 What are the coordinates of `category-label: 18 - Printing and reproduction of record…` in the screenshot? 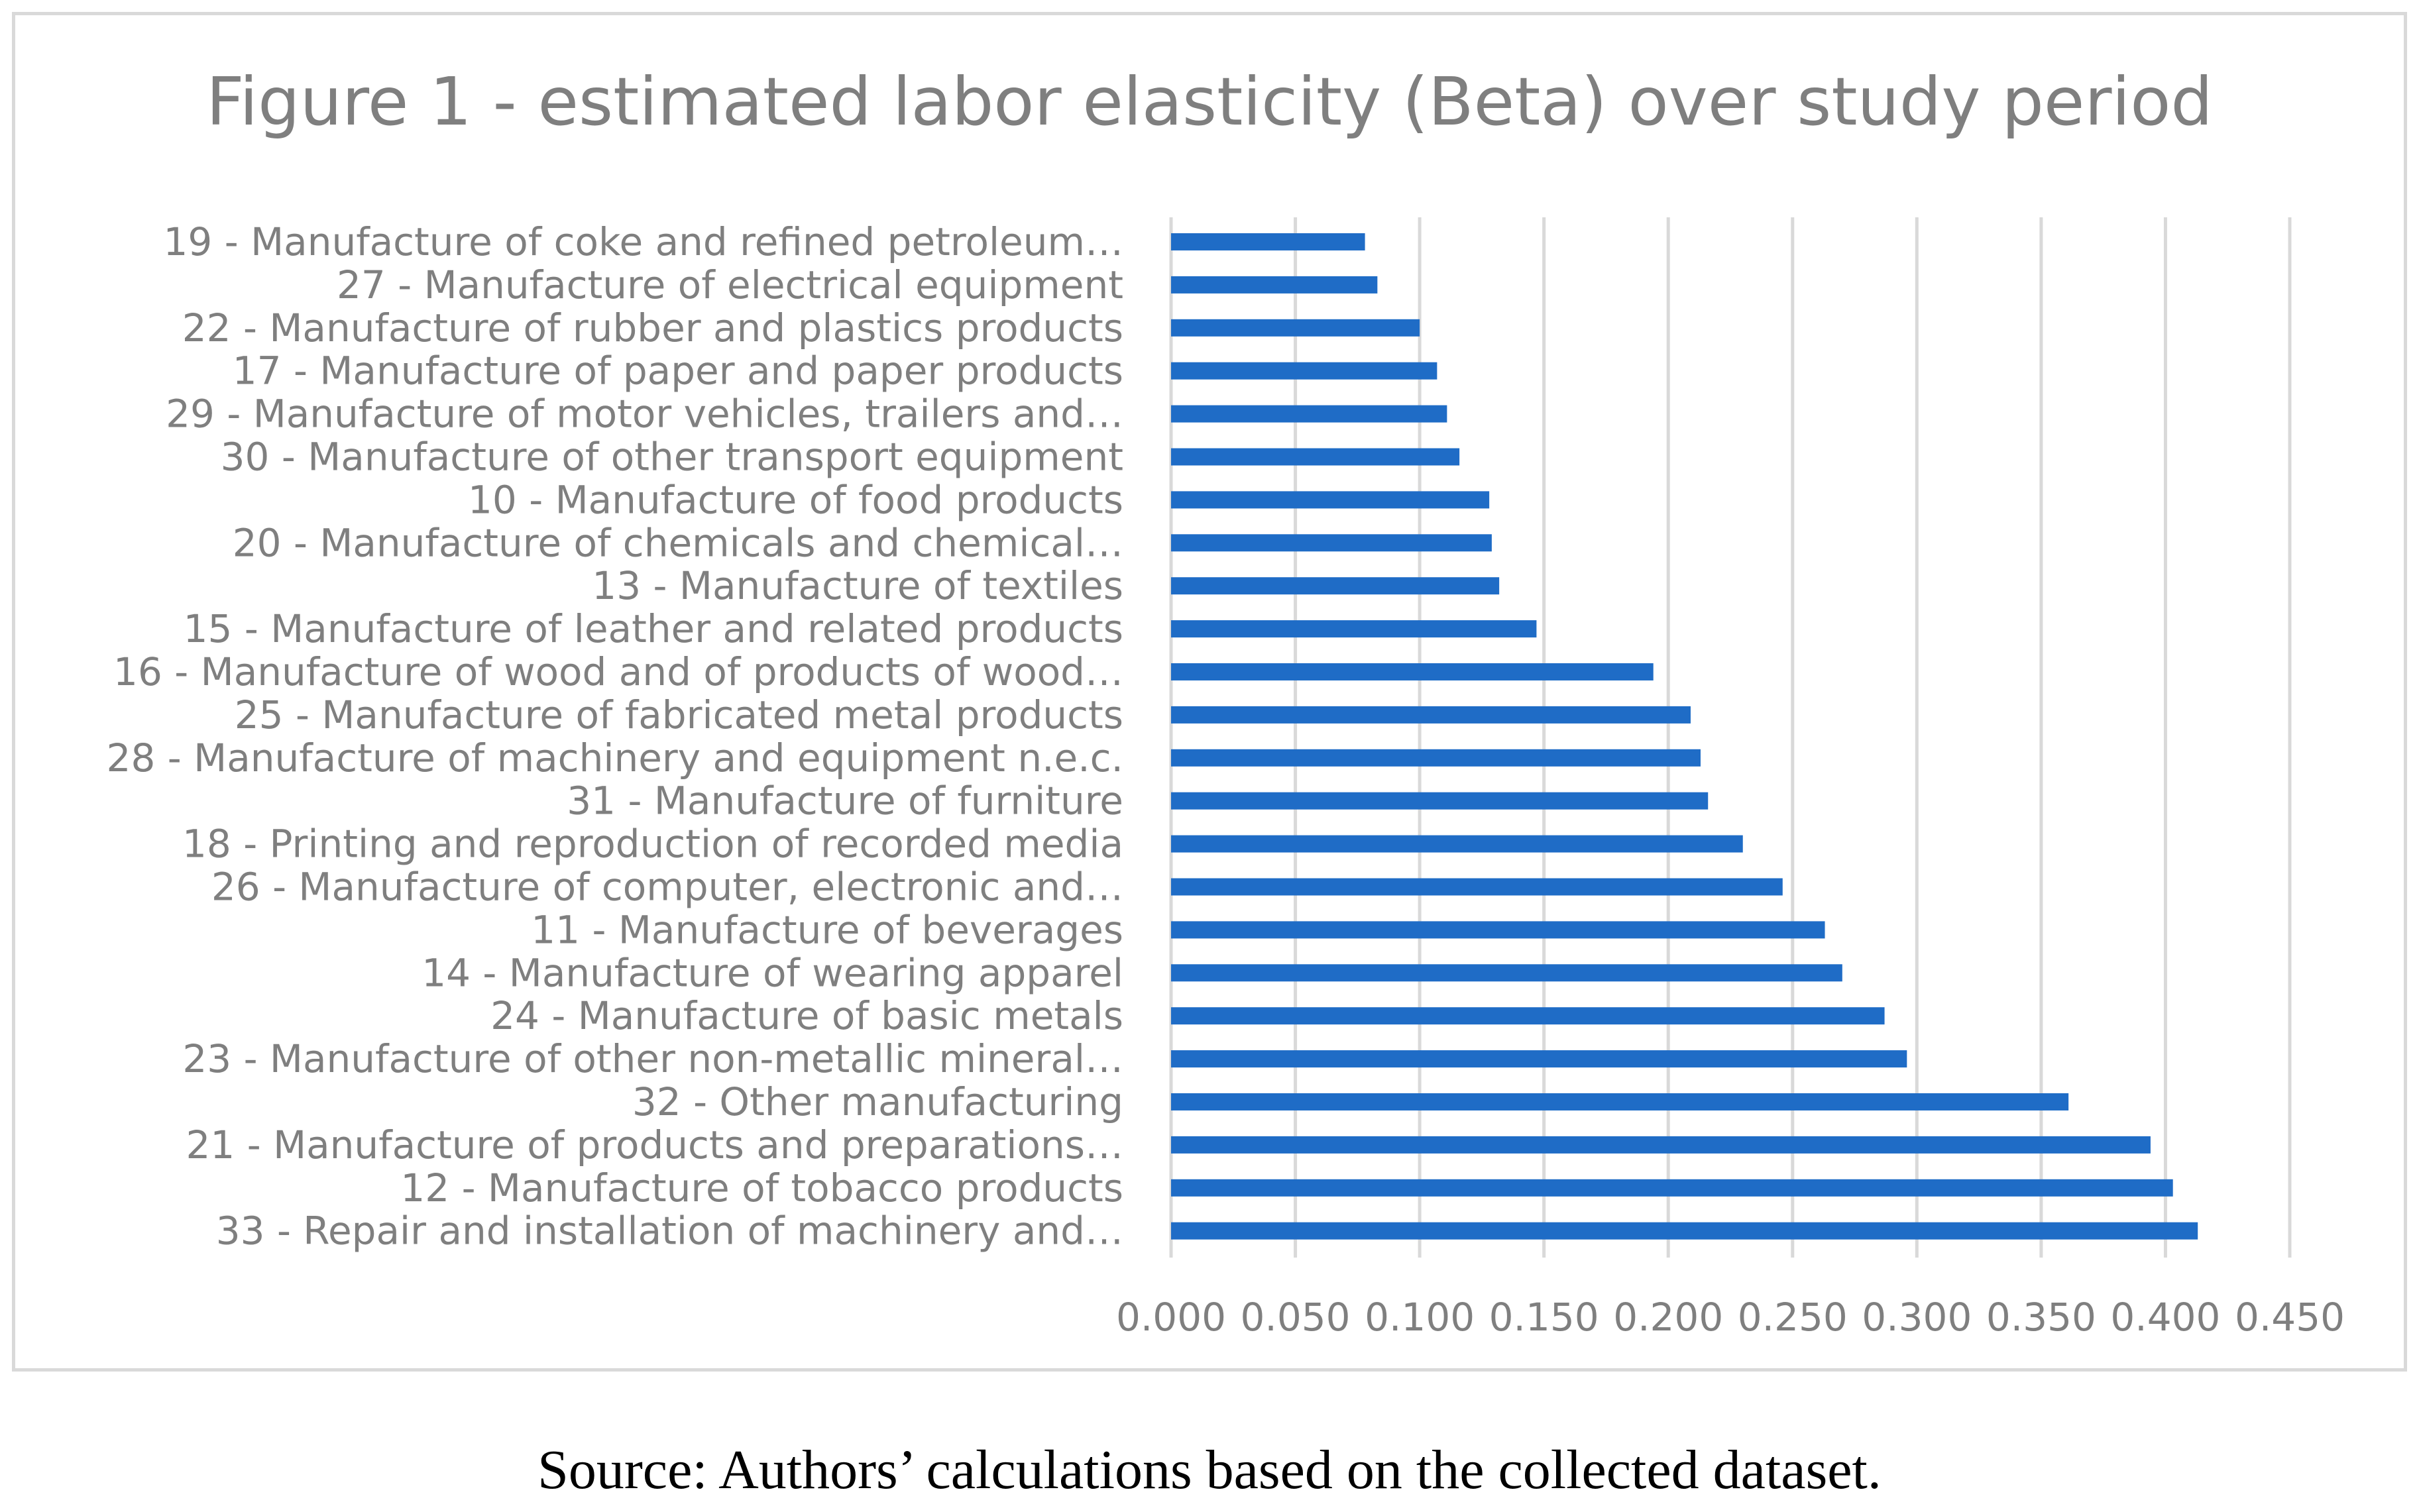 It's located at (652, 844).